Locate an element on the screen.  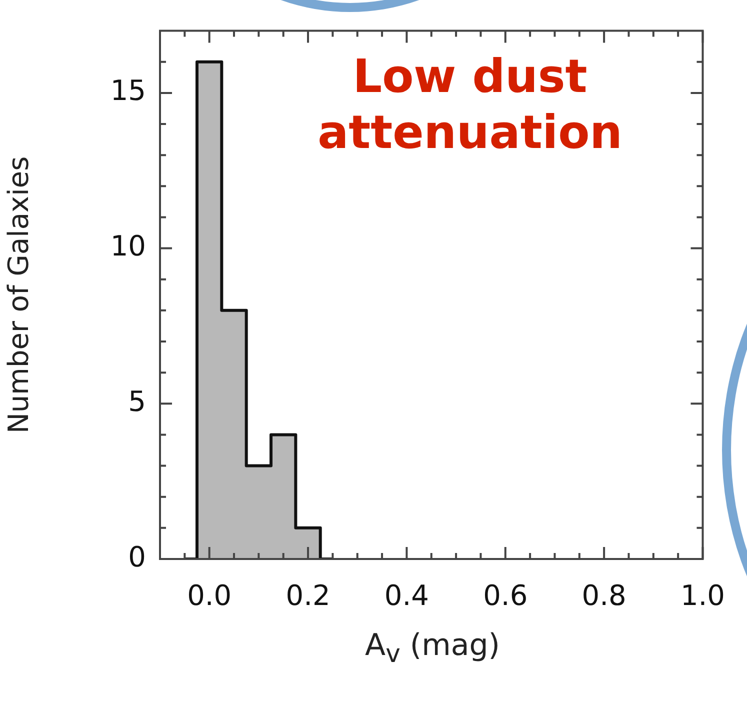
x-axis-title: A$_{v}$ (mag) is located at coordinates (432, 648).